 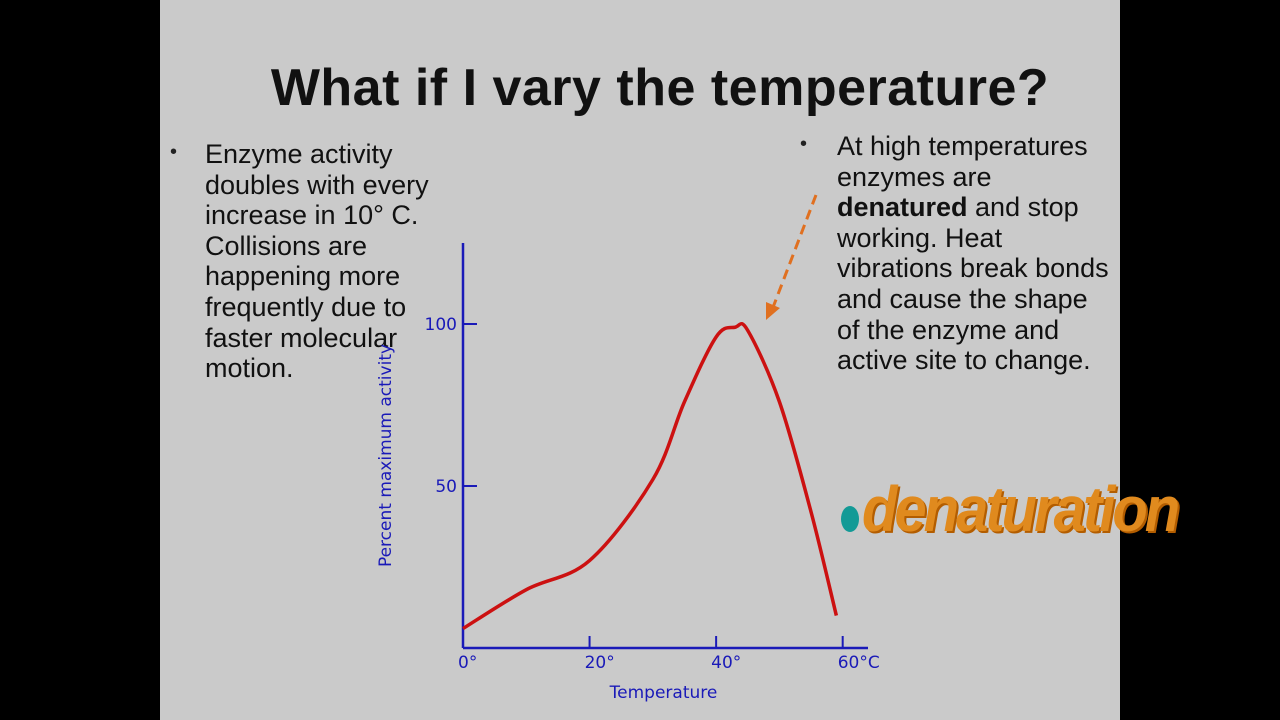 I want to click on text: At high temperatures enzymes are, so click(x=962, y=161).